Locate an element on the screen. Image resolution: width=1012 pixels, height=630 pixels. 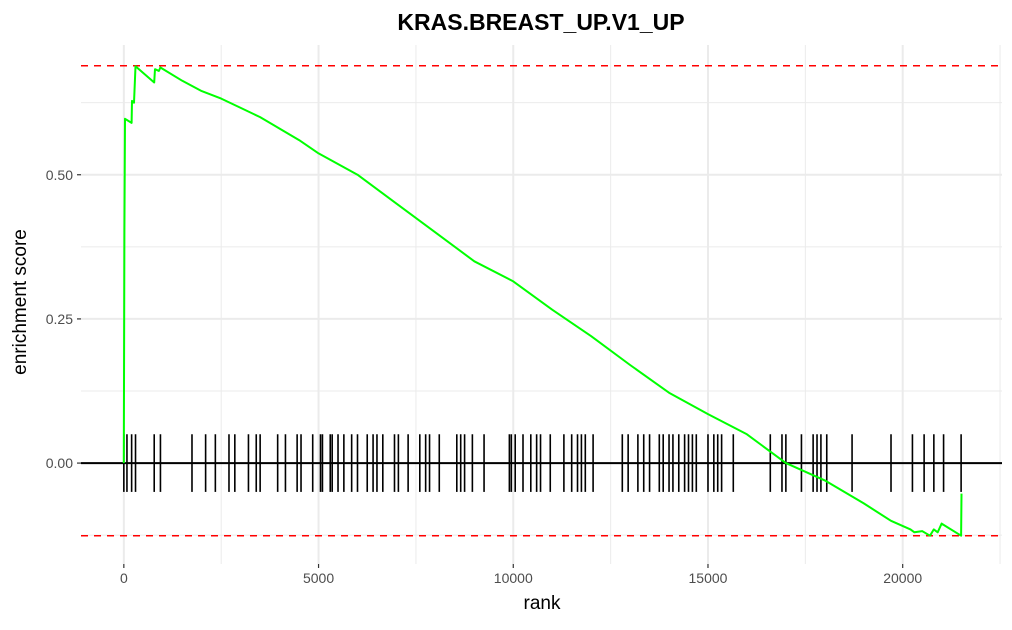
x-tick-label: 0 is located at coordinates (124, 578).